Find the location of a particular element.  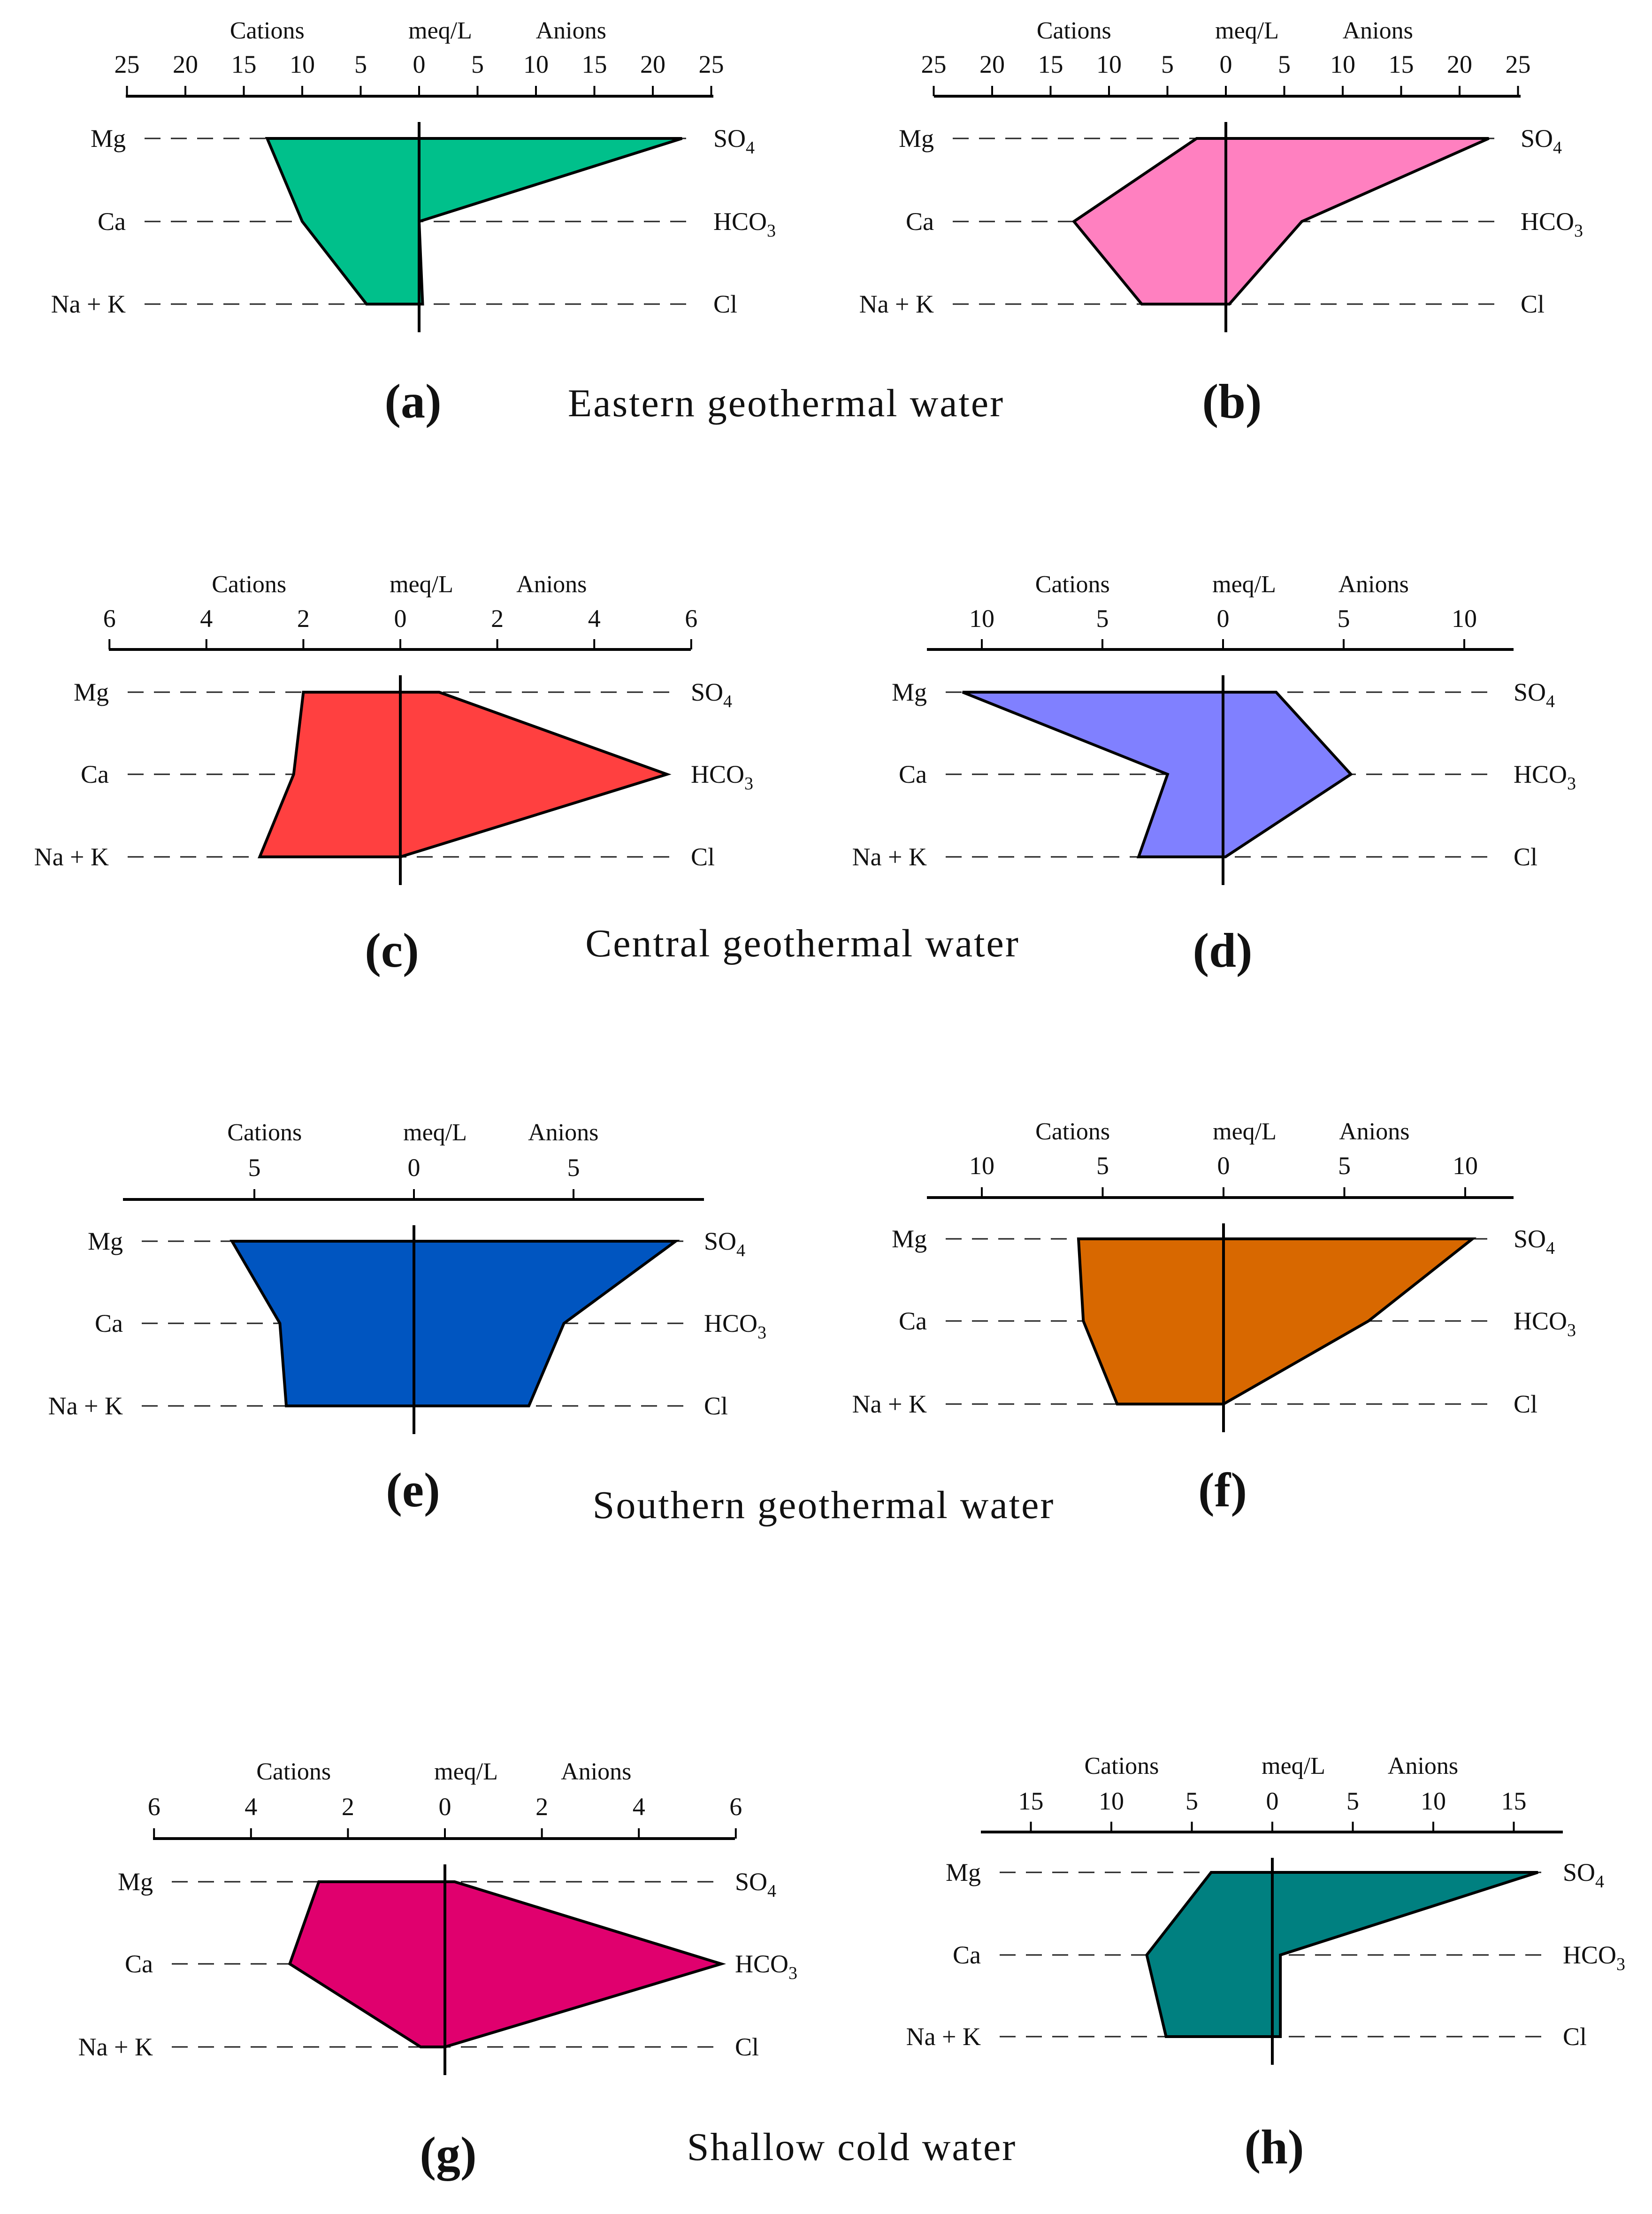

panel-label: (h) is located at coordinates (1274, 2147).